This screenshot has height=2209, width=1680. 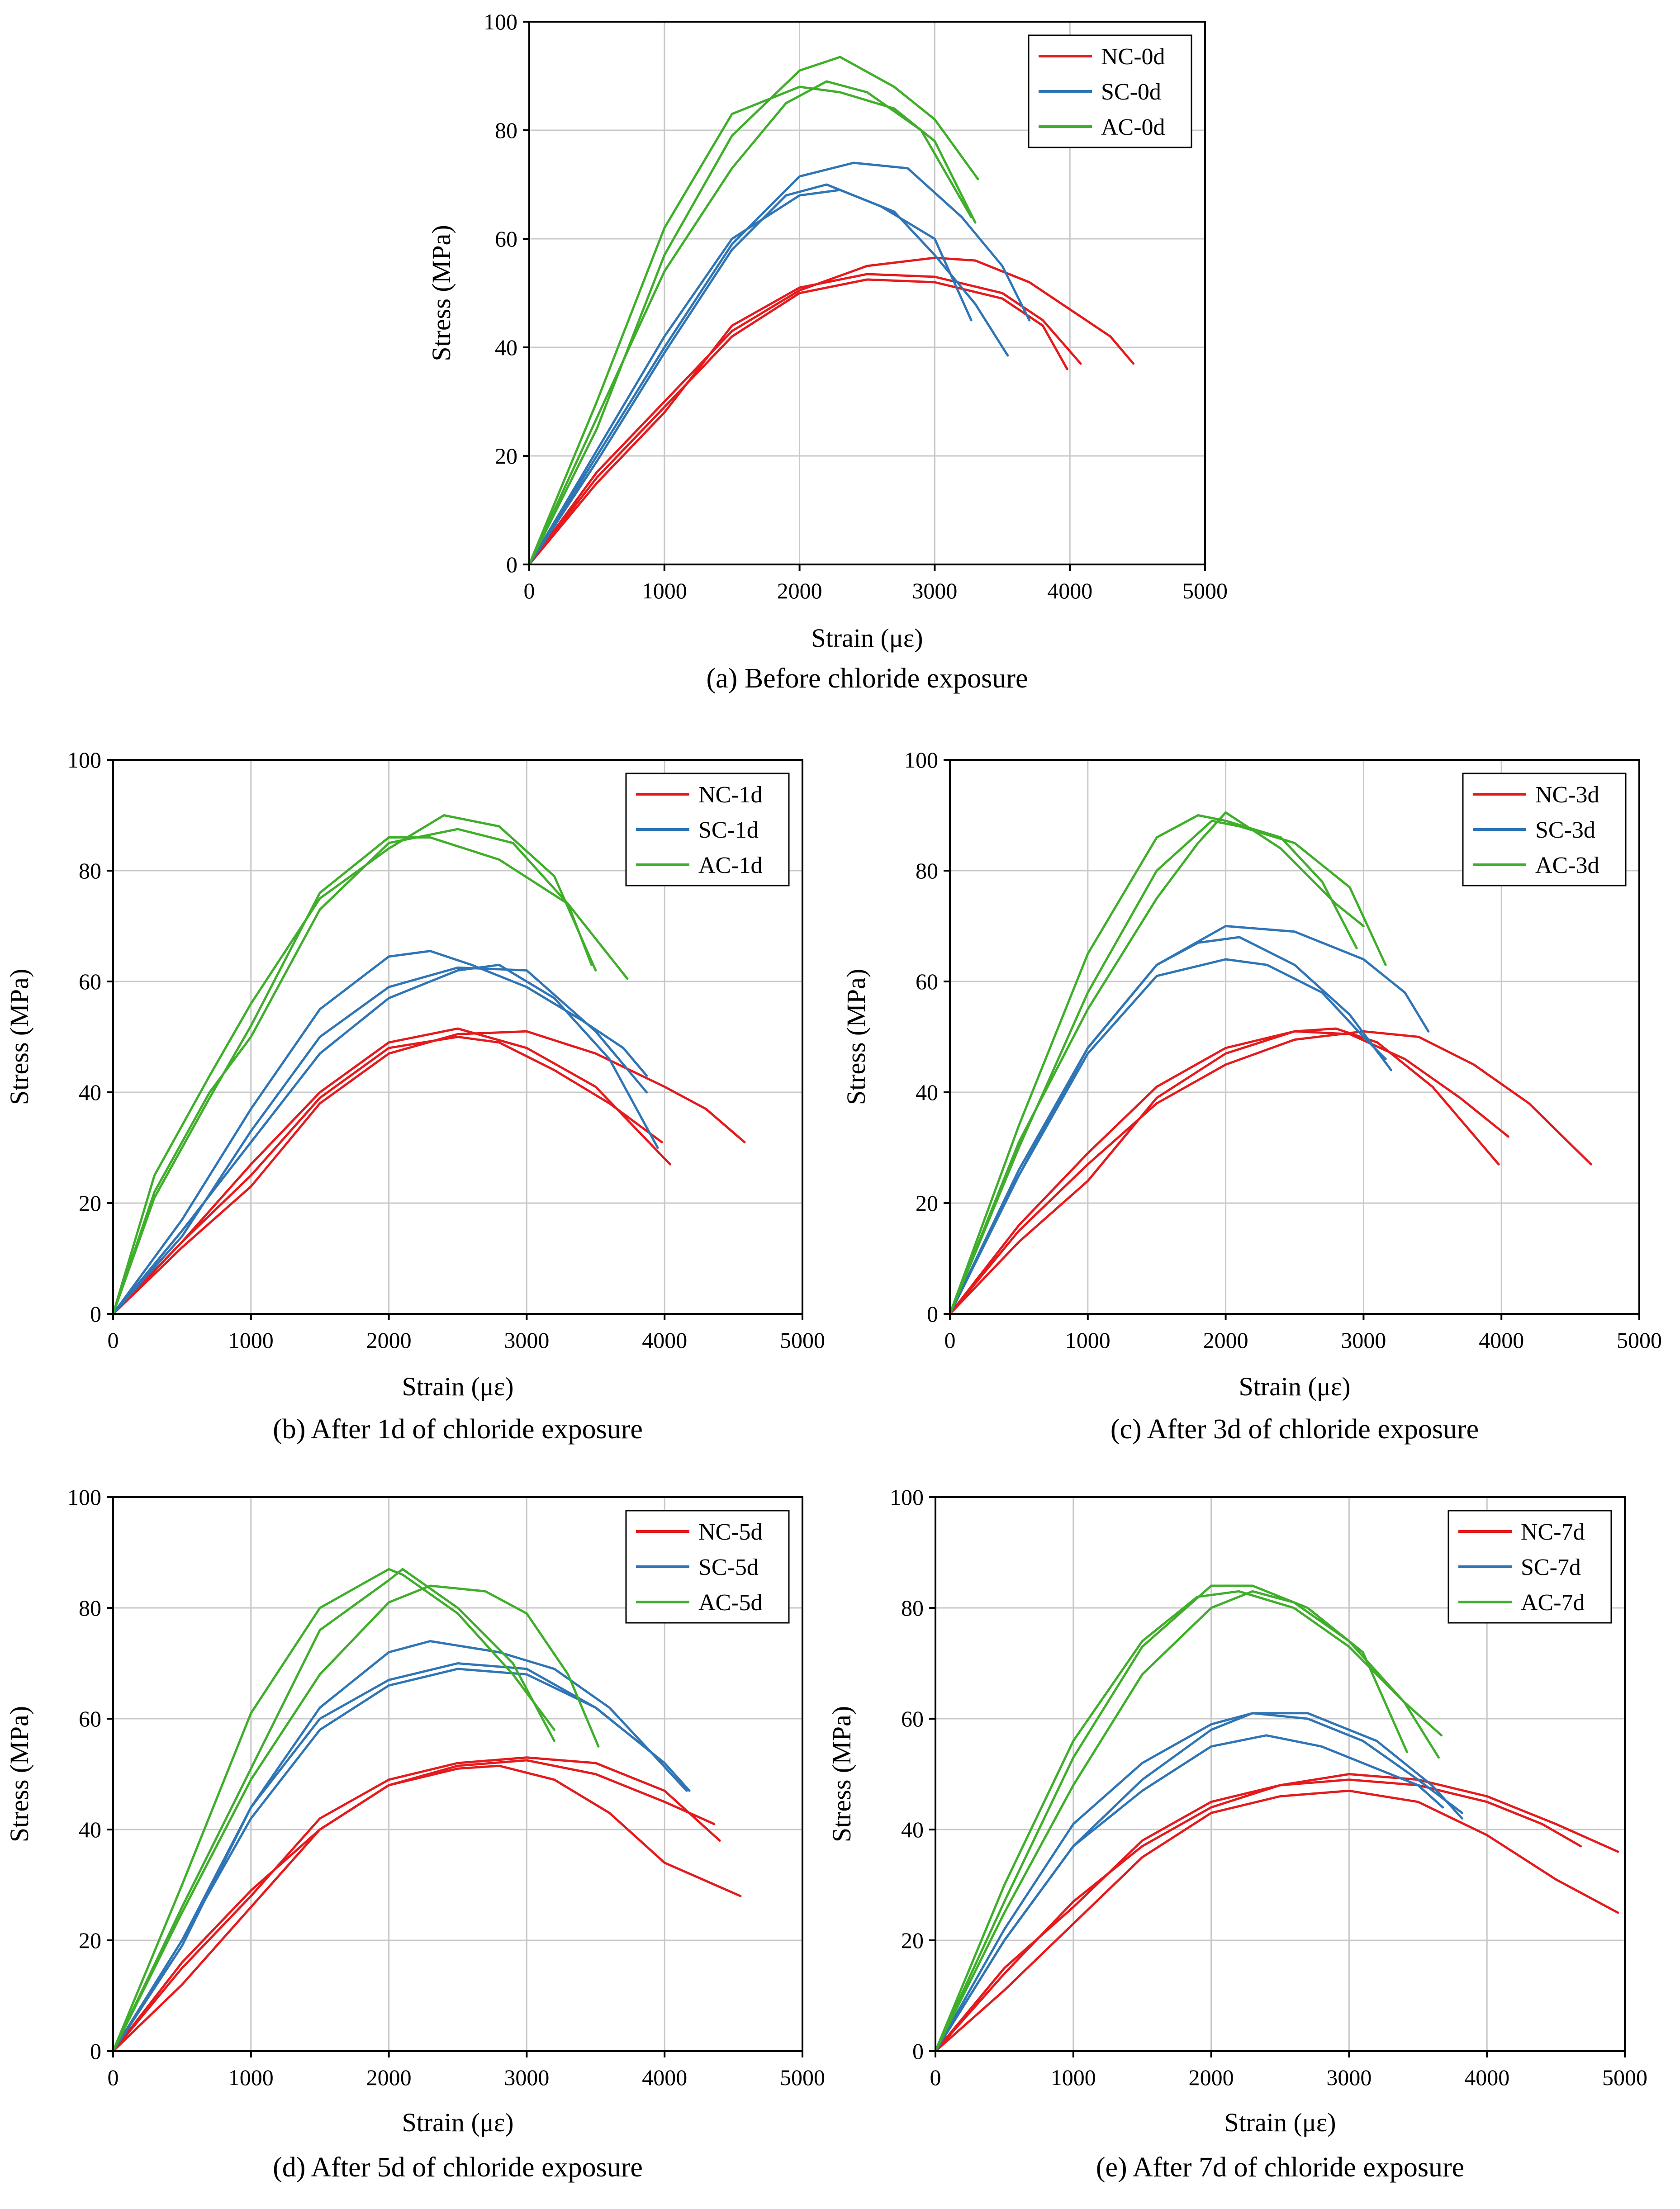 I want to click on panel-caption: (a) Before chloride exposure, so click(x=867, y=678).